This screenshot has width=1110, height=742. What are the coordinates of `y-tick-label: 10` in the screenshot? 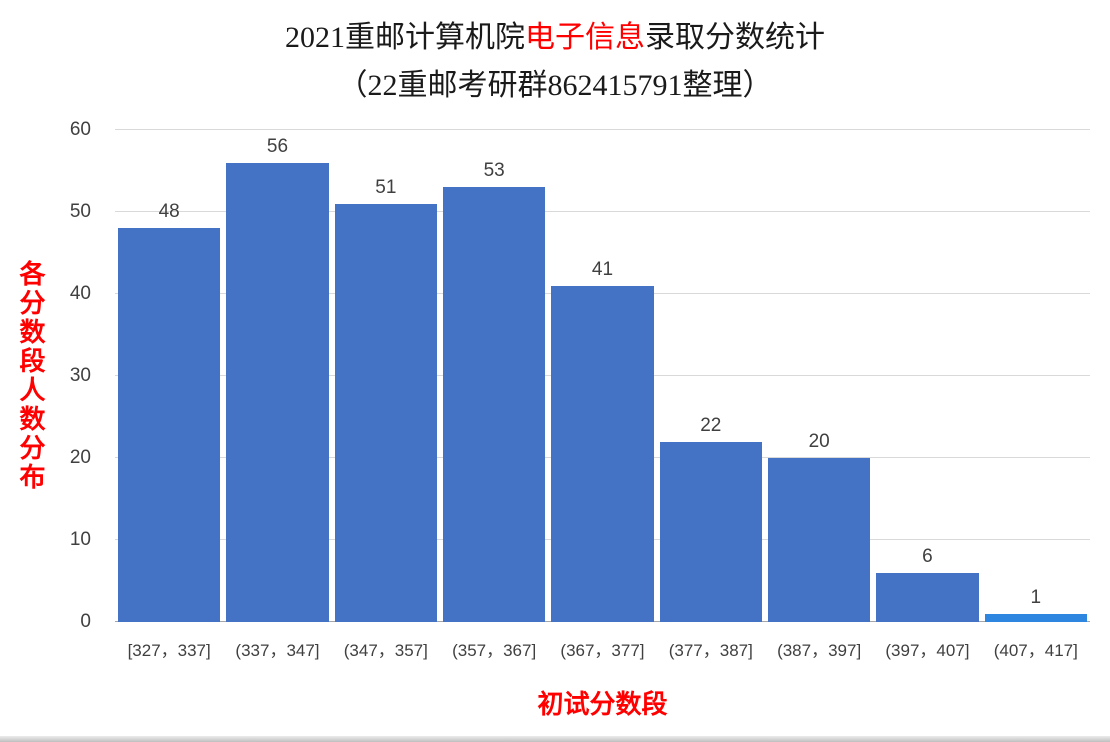 It's located at (80, 539).